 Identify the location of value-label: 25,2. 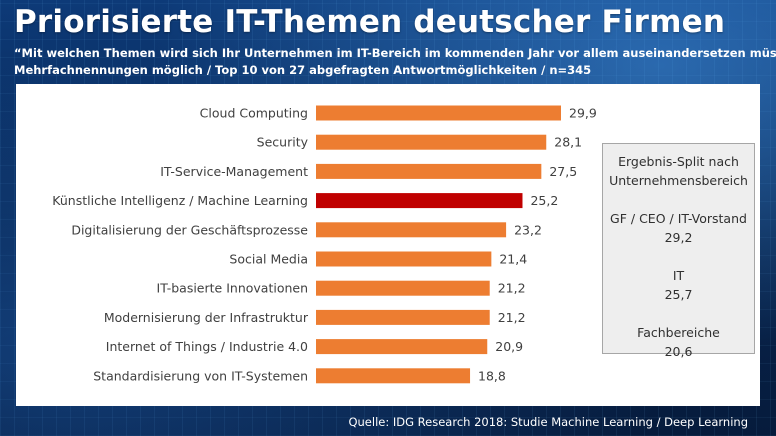
(544, 200).